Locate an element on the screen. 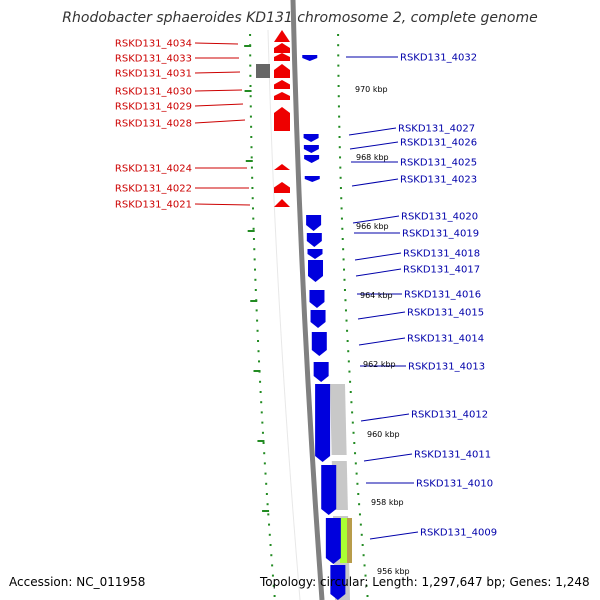 This screenshot has width=600, height=600. gene-label-reverse: RSKD131_4024 is located at coordinates (153, 169).